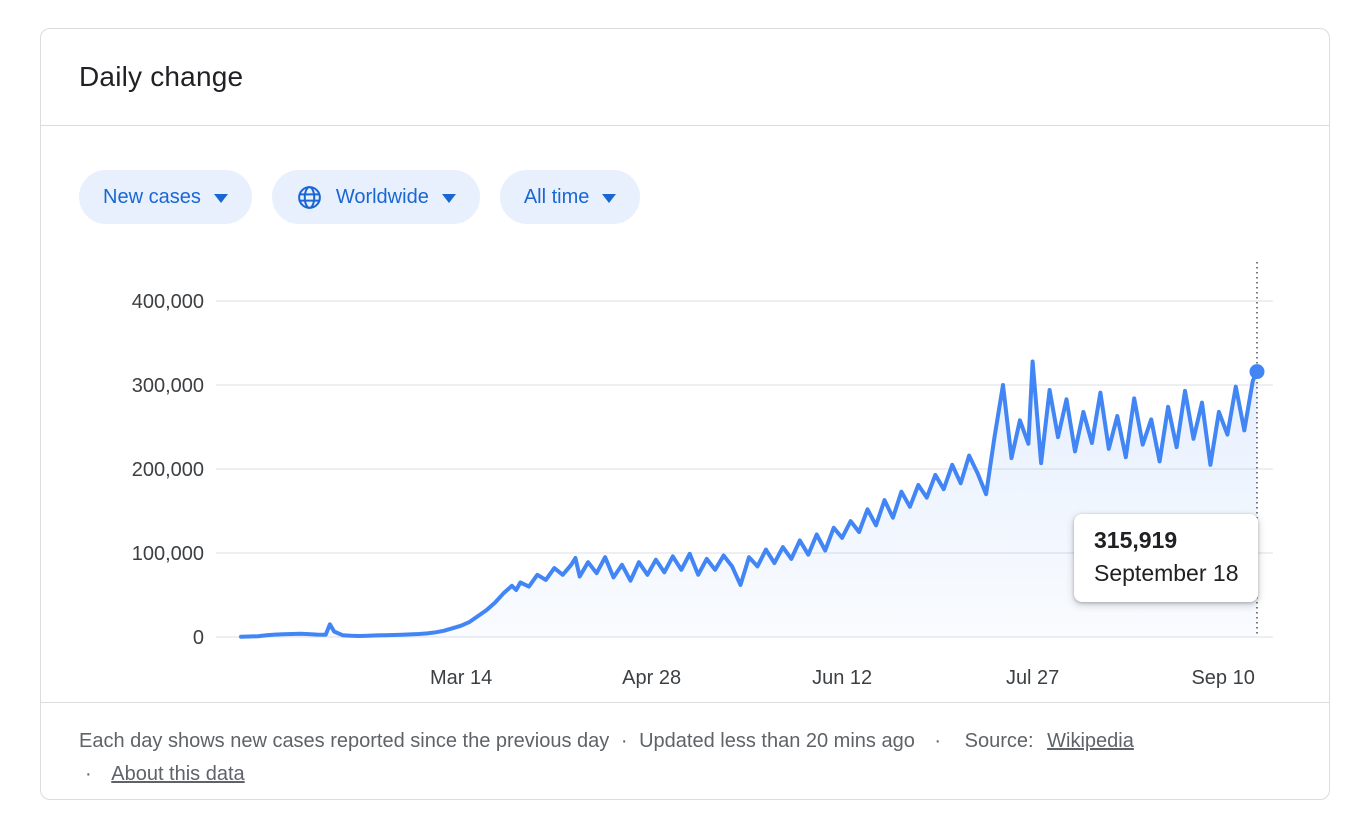 The image size is (1370, 828). I want to click on x-tick-label: Jun 12, so click(842, 678).